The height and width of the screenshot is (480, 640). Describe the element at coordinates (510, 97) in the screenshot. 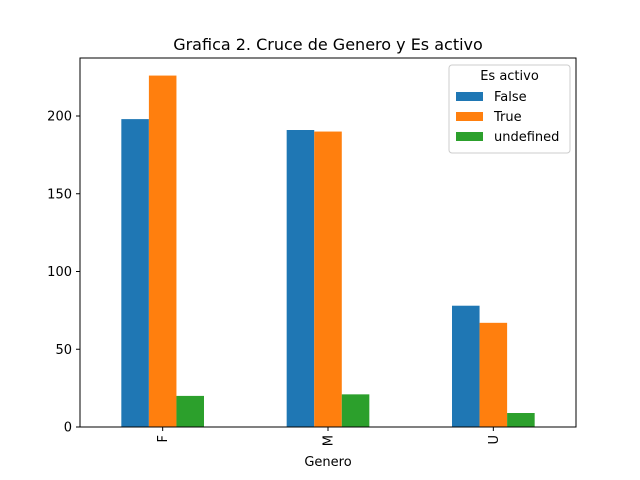

I see `legend-label-False: False` at that location.